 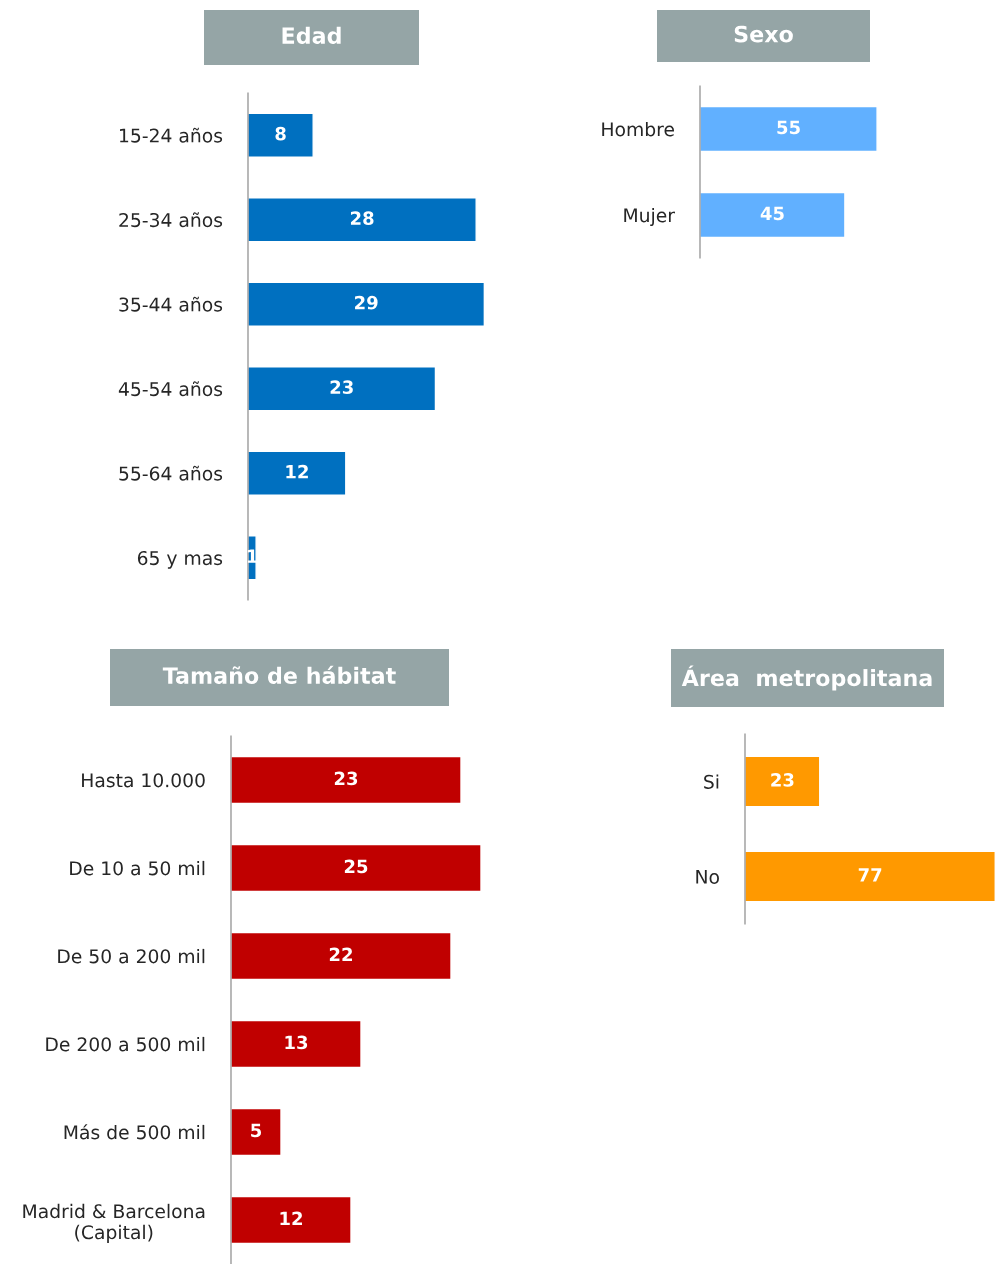 I want to click on y-tick-label: 15-24 años, so click(x=171, y=135).